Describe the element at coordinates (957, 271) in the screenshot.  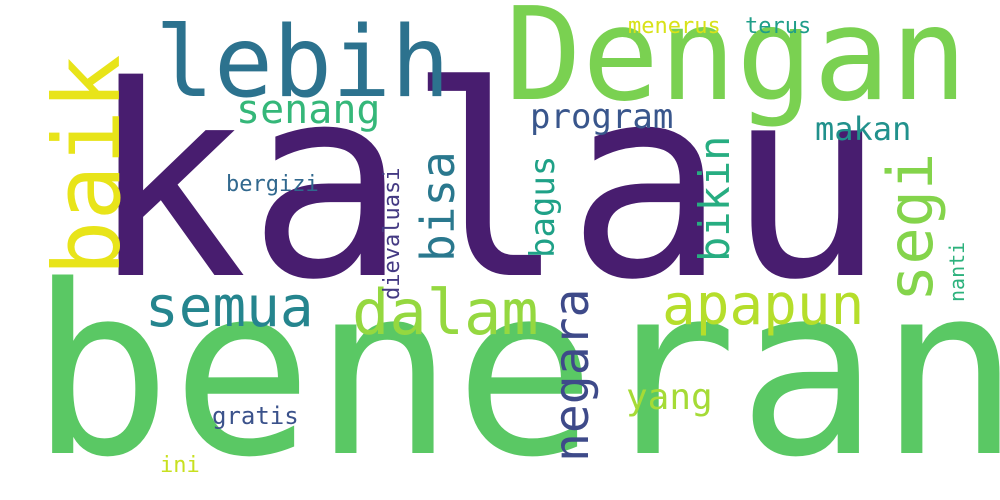
I see `word-nanti: nanti` at that location.